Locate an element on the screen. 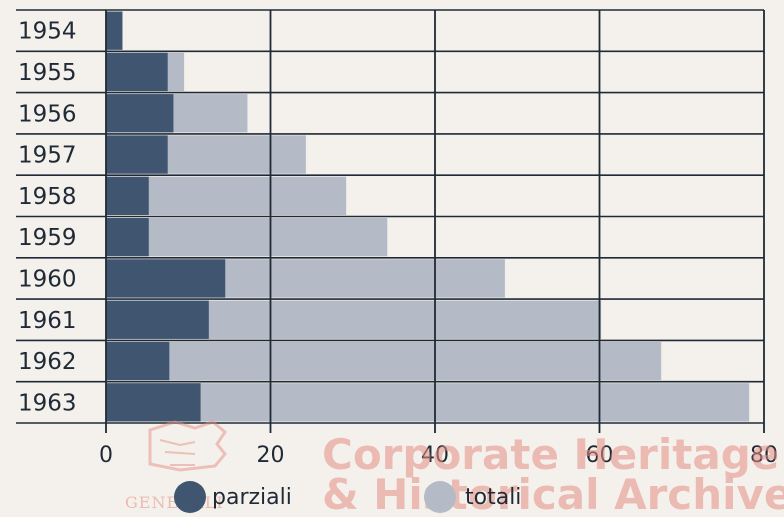 Image resolution: width=784 pixels, height=517 pixels. watermark-line1: Corporate Heritage is located at coordinates (550, 454).